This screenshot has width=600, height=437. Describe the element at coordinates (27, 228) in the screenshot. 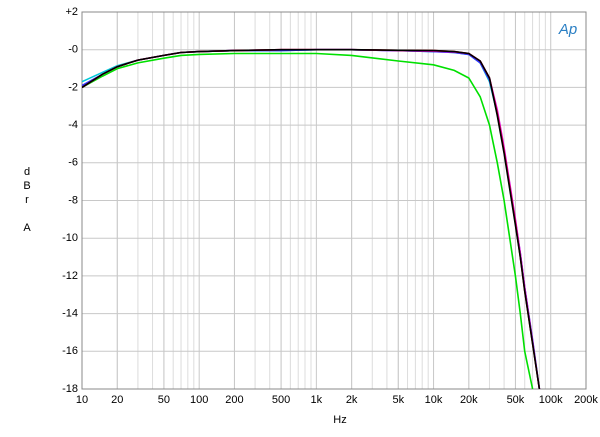

I see `y-axis-label-char: A` at that location.